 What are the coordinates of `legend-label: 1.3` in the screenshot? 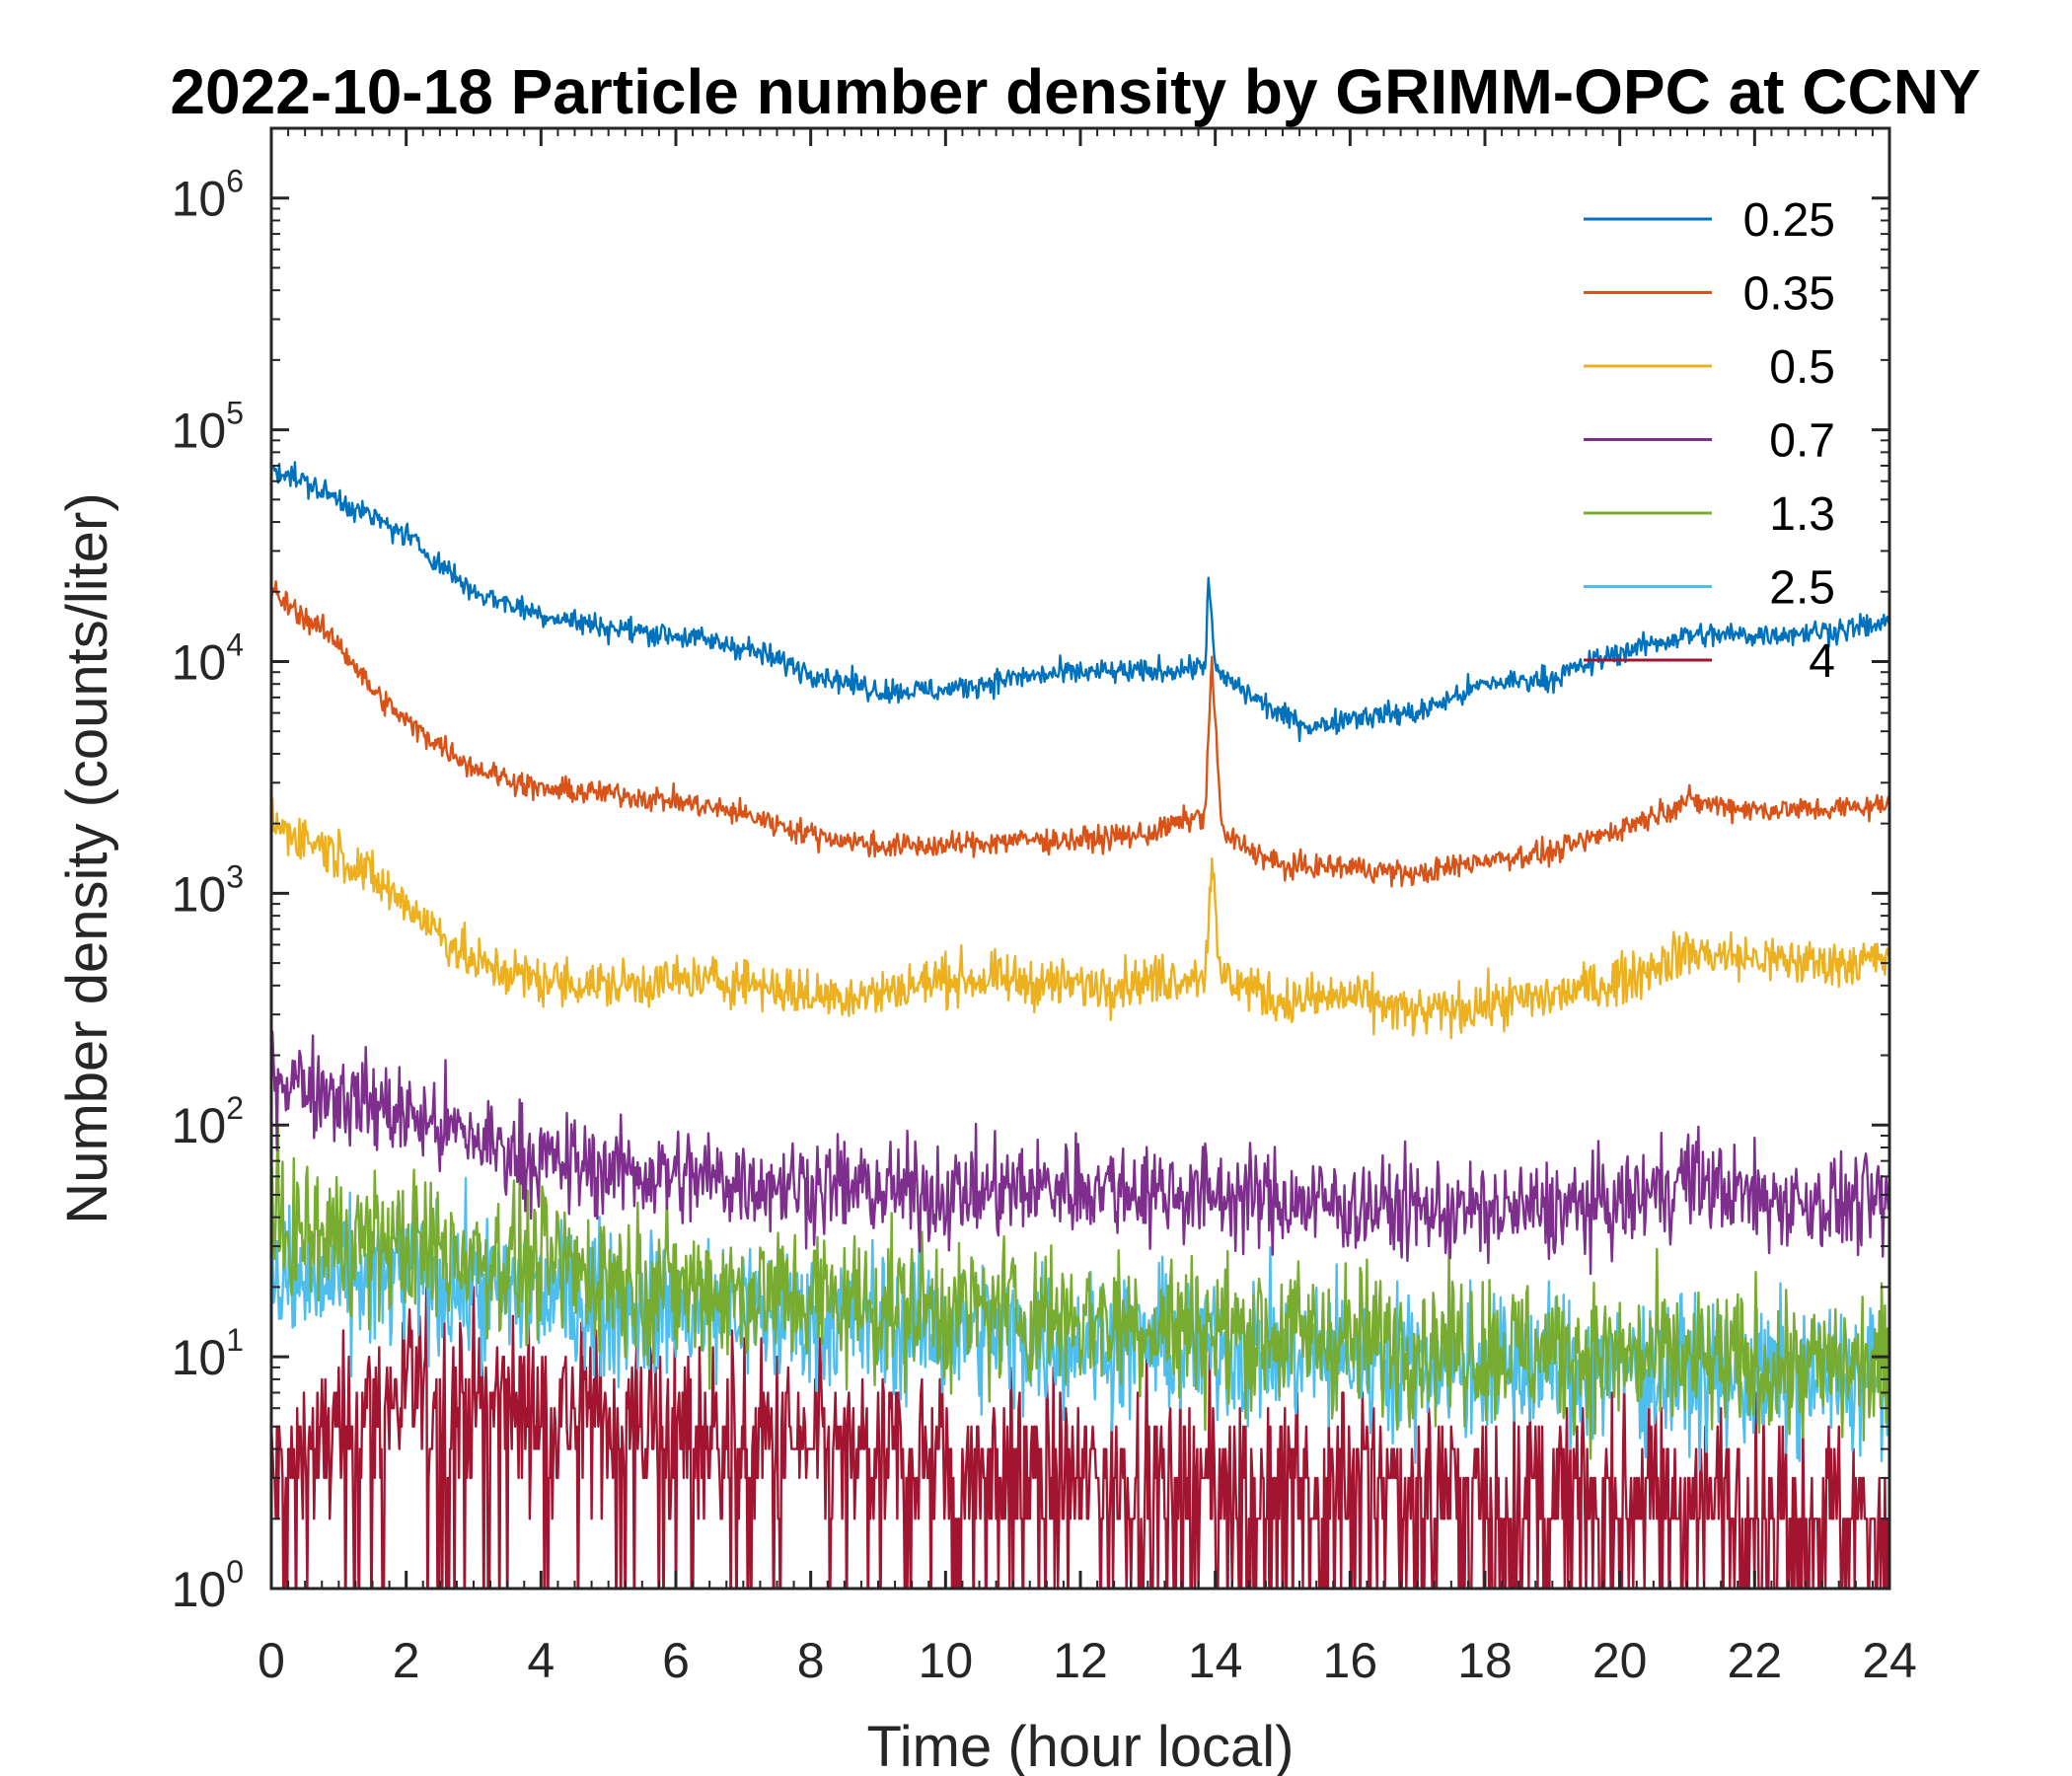 It's located at (1802, 514).